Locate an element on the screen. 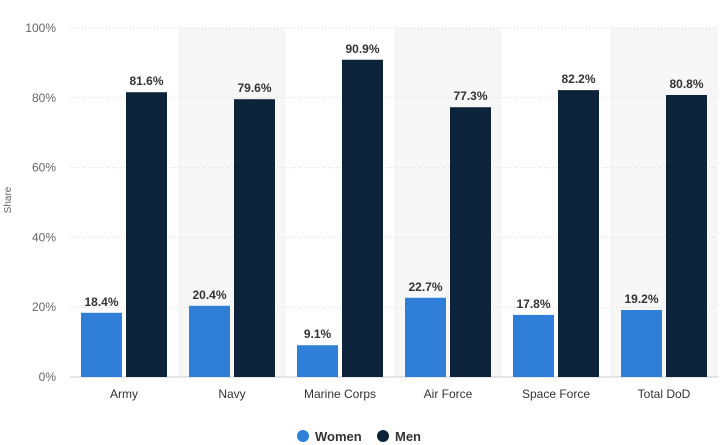 The height and width of the screenshot is (445, 720). y-tick-label: 60% is located at coordinates (44, 168).